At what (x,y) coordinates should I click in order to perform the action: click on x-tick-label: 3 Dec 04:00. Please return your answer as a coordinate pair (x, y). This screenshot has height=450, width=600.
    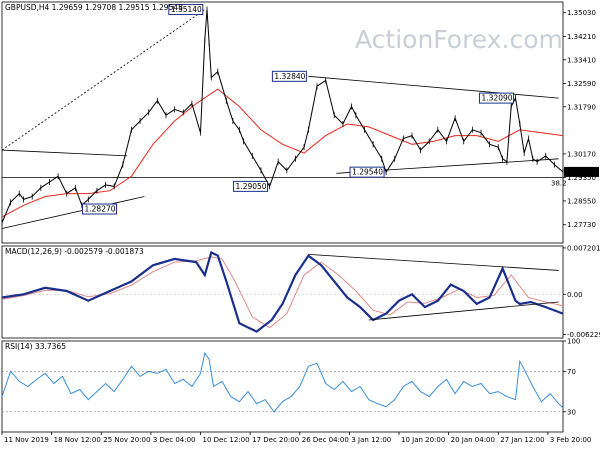
    Looking at the image, I should click on (174, 440).